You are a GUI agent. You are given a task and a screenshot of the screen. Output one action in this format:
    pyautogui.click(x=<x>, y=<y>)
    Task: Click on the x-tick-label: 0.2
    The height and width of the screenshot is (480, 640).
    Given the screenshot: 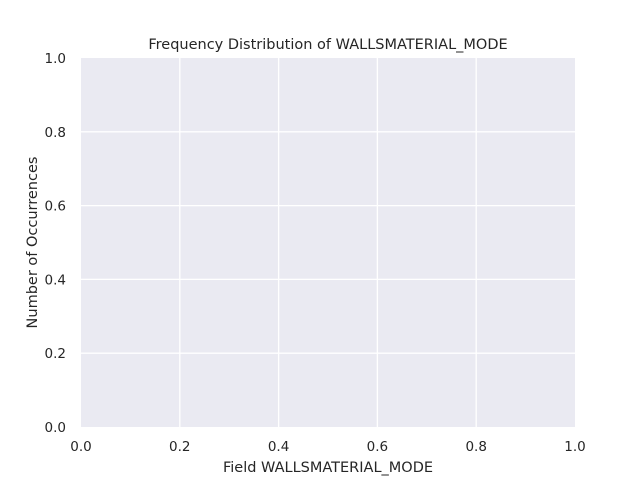 What is the action you would take?
    pyautogui.click(x=179, y=447)
    